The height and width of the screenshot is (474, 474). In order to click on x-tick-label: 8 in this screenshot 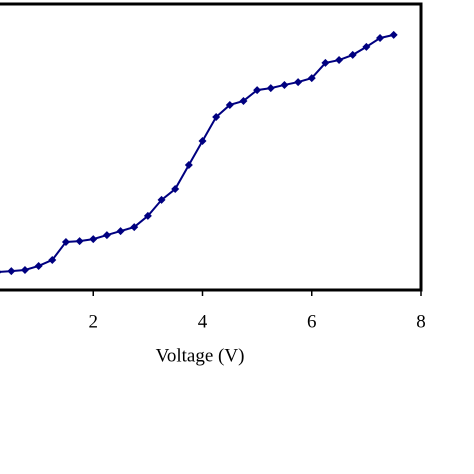, I will do `click(421, 321)`.